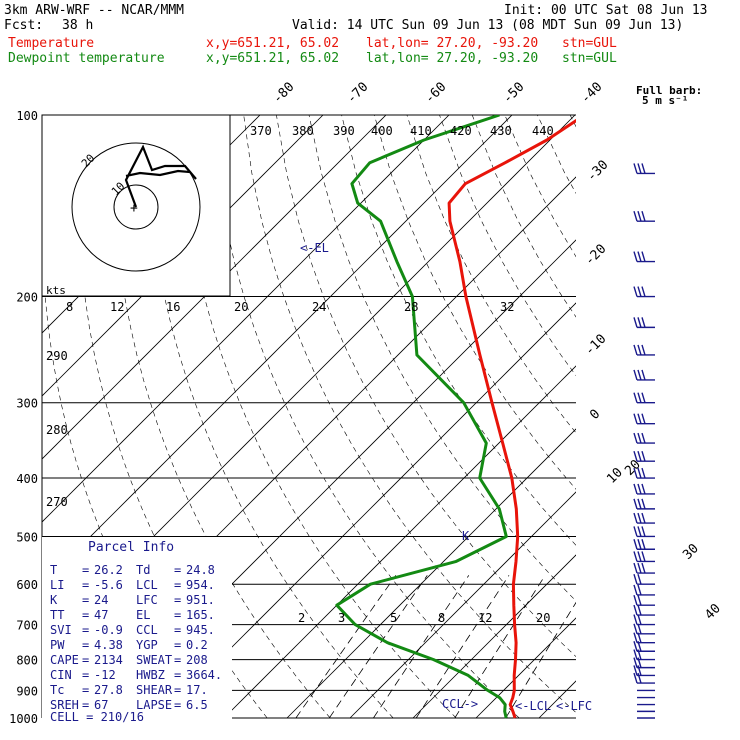 The image size is (740, 740). I want to click on parcel-info-cell: CAPE, so click(64, 660).